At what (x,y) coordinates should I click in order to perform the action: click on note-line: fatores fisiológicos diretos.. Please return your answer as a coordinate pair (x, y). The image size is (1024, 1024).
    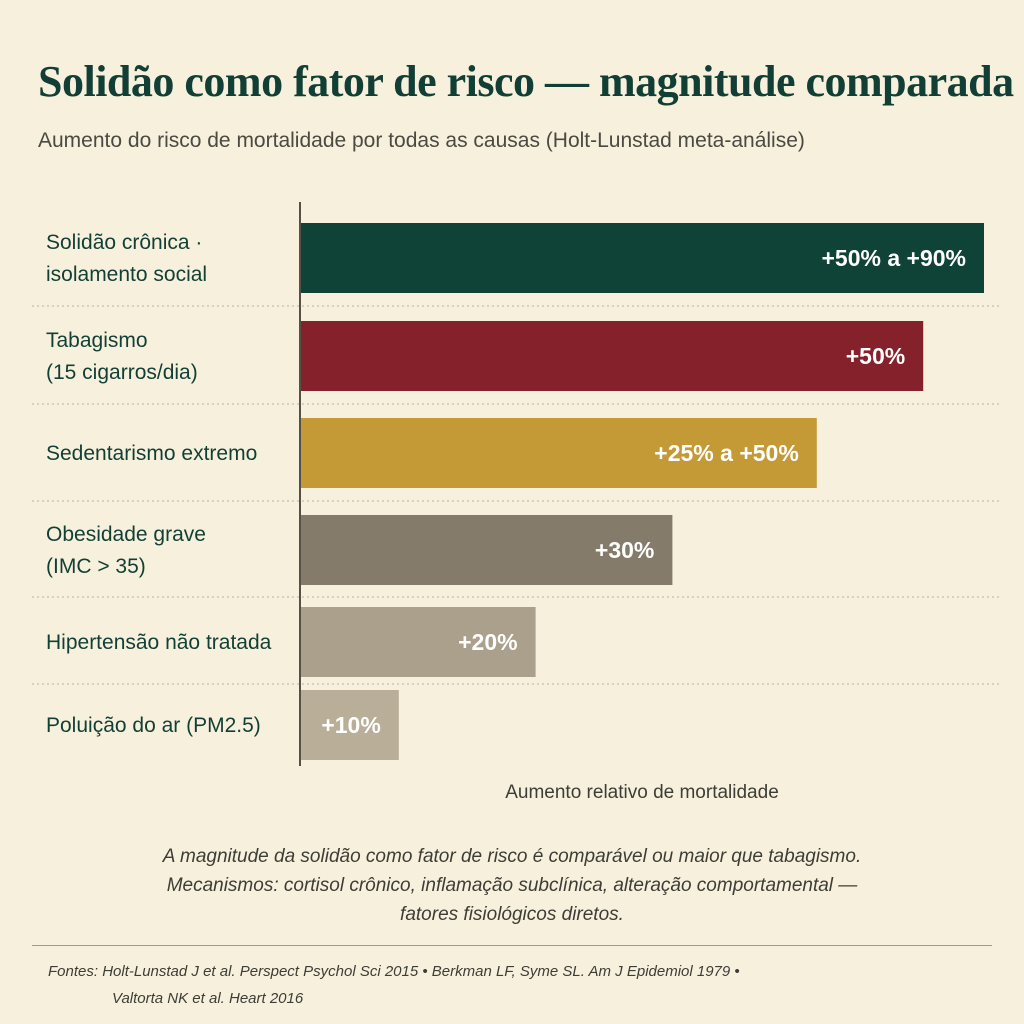
    Looking at the image, I should click on (512, 914).